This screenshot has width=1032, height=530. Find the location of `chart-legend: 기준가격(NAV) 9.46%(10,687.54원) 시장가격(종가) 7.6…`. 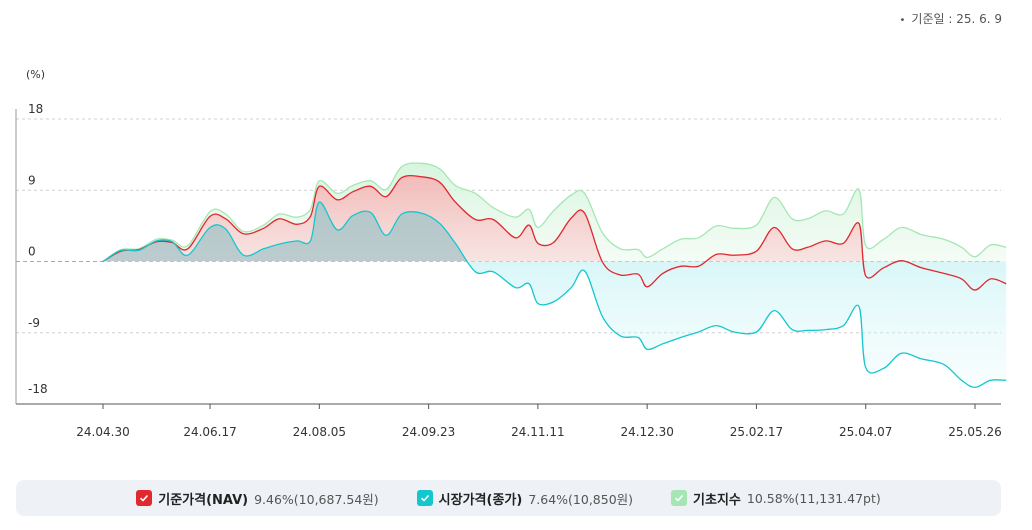

chart-legend: 기준가격(NAV) 9.46%(10,687.54원) 시장가격(종가) 7.6… is located at coordinates (508, 498).